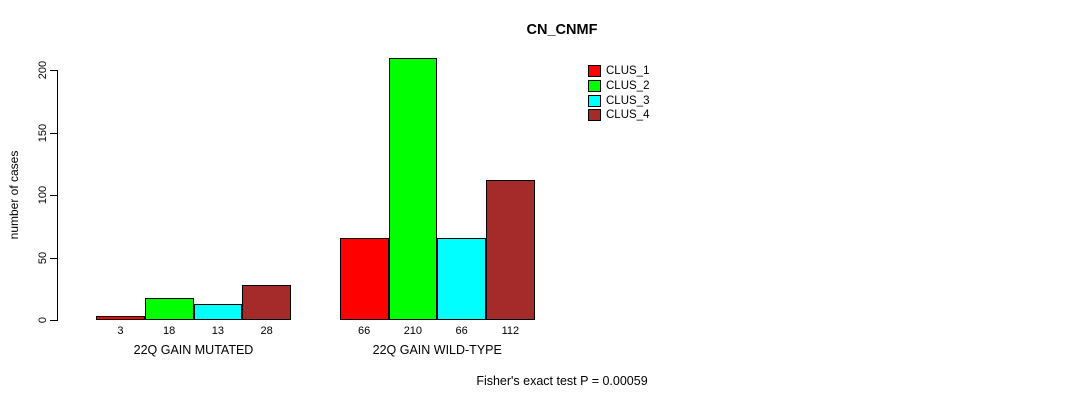  I want to click on bar-clus_1-group1, so click(120, 318).